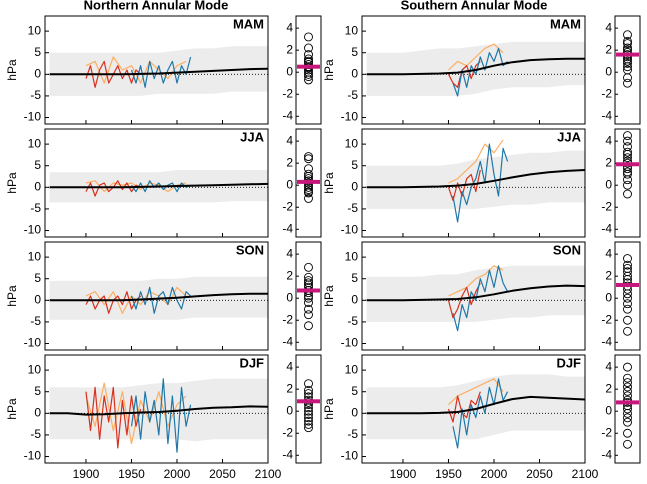 Image resolution: width=647 pixels, height=484 pixels. What do you see at coordinates (177, 474) in the screenshot?
I see `x-tick-label: 2000` at bounding box center [177, 474].